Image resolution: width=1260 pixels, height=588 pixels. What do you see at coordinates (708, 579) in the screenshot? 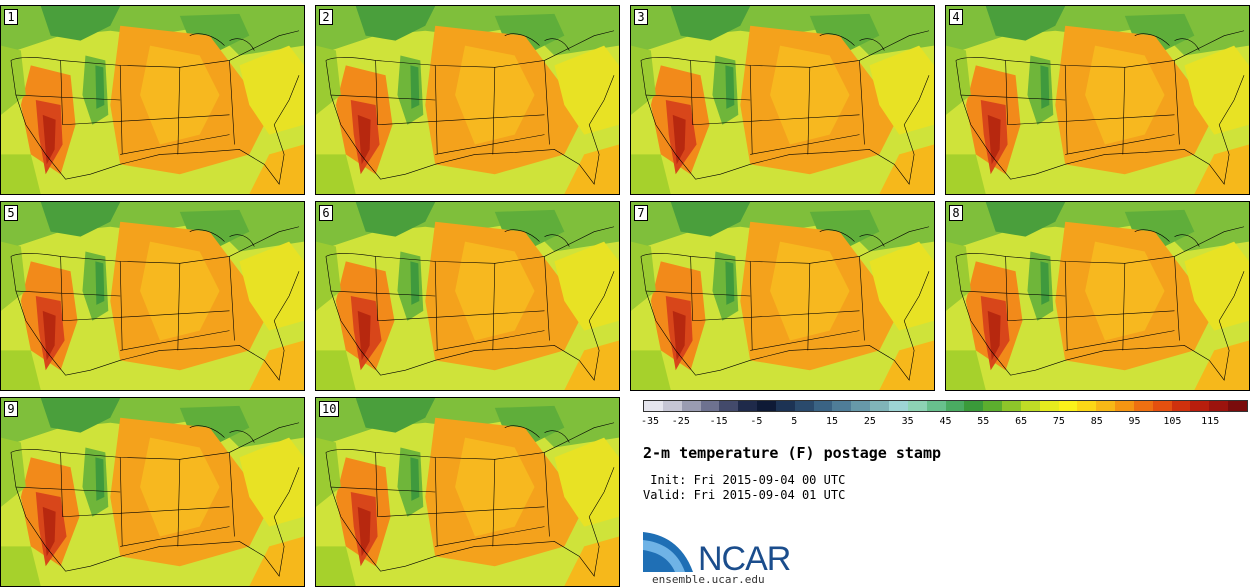
I see `ensemble-url: ensemble.ucar.edu` at bounding box center [708, 579].